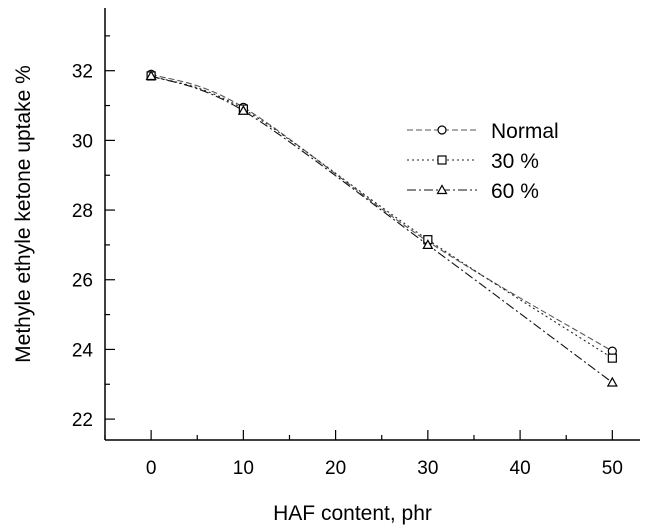 Image resolution: width=645 pixels, height=528 pixels. Describe the element at coordinates (83, 350) in the screenshot. I see `y-tick-label: 24` at that location.